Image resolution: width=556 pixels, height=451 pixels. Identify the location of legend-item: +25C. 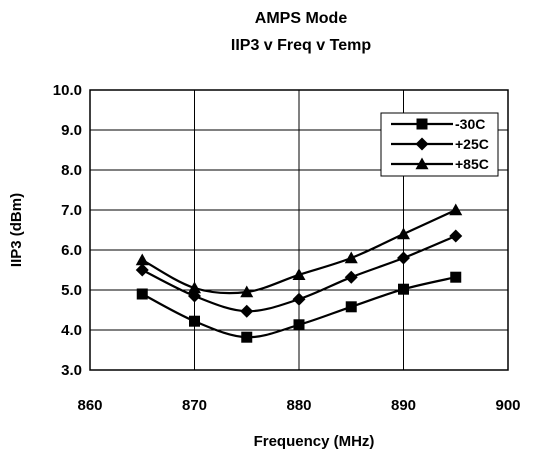
(440, 144).